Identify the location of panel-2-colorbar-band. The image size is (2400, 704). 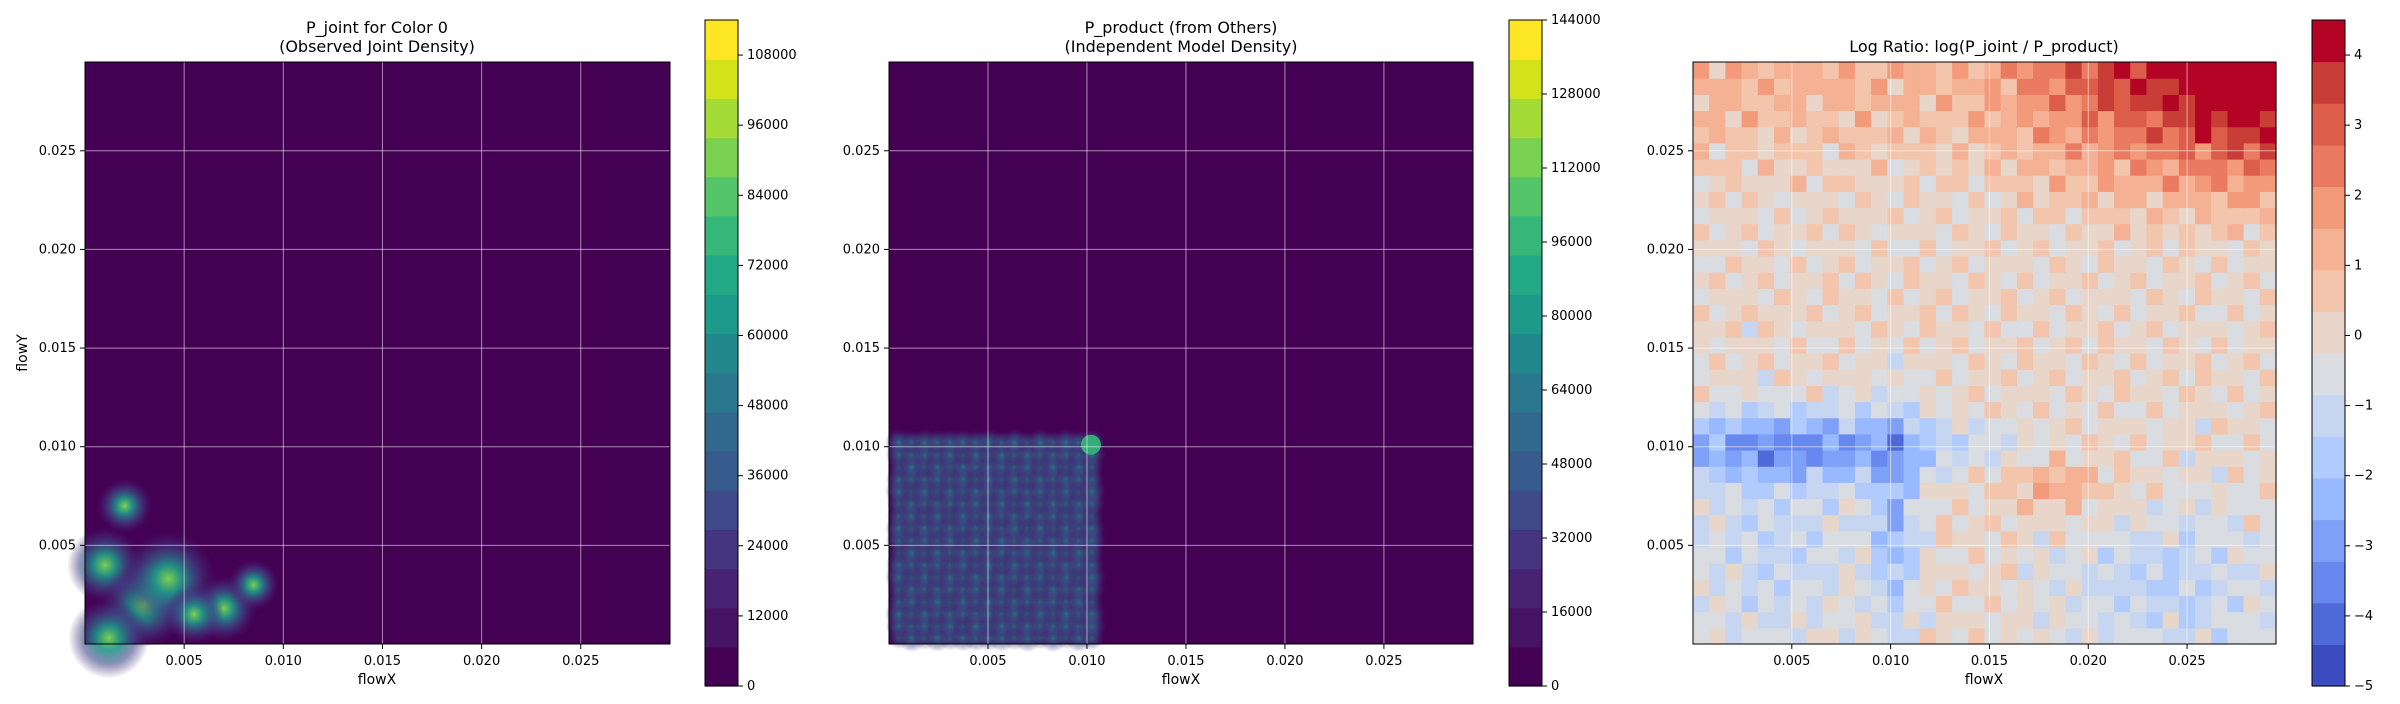
(1525, 275).